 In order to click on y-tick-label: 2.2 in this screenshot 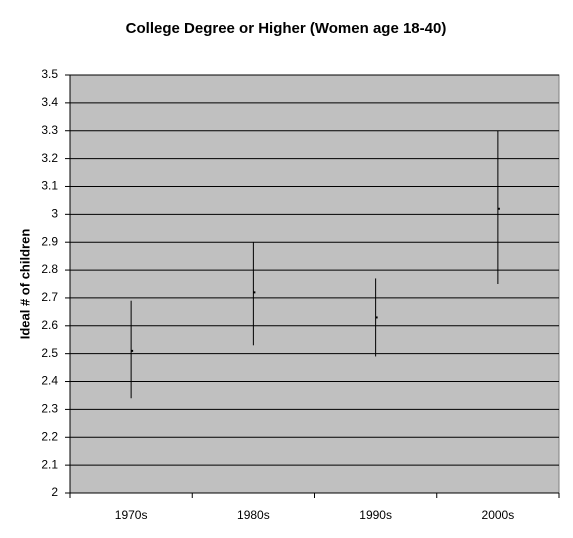, I will do `click(49, 436)`.